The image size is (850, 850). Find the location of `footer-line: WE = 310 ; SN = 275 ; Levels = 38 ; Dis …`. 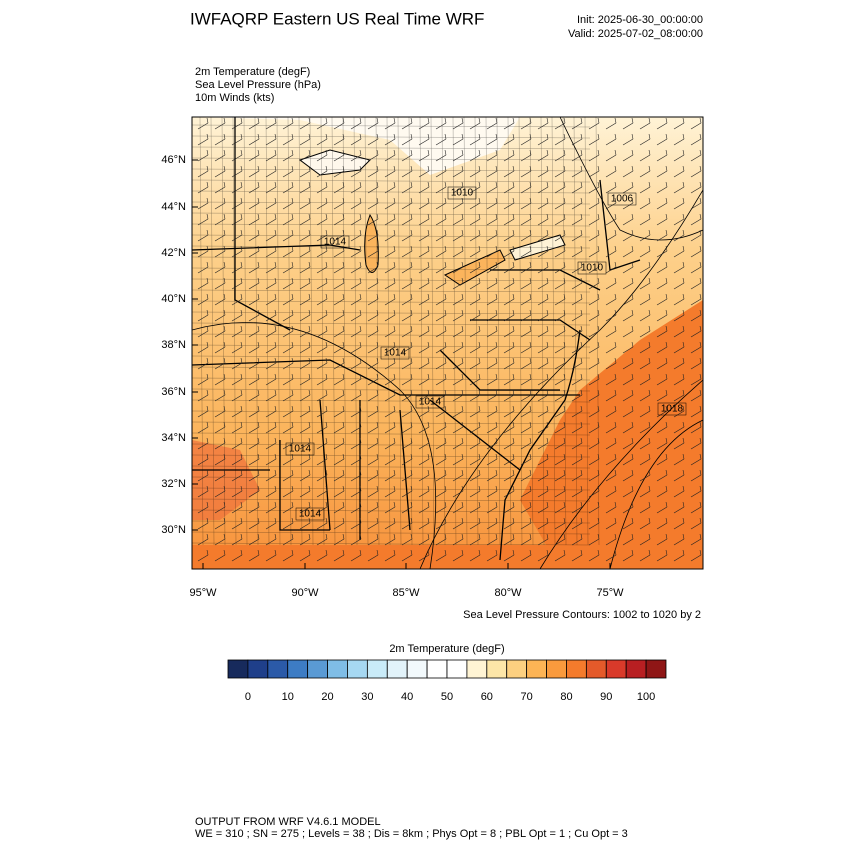

footer-line: WE = 310 ; SN = 275 ; Levels = 38 ; Dis … is located at coordinates (411, 834).